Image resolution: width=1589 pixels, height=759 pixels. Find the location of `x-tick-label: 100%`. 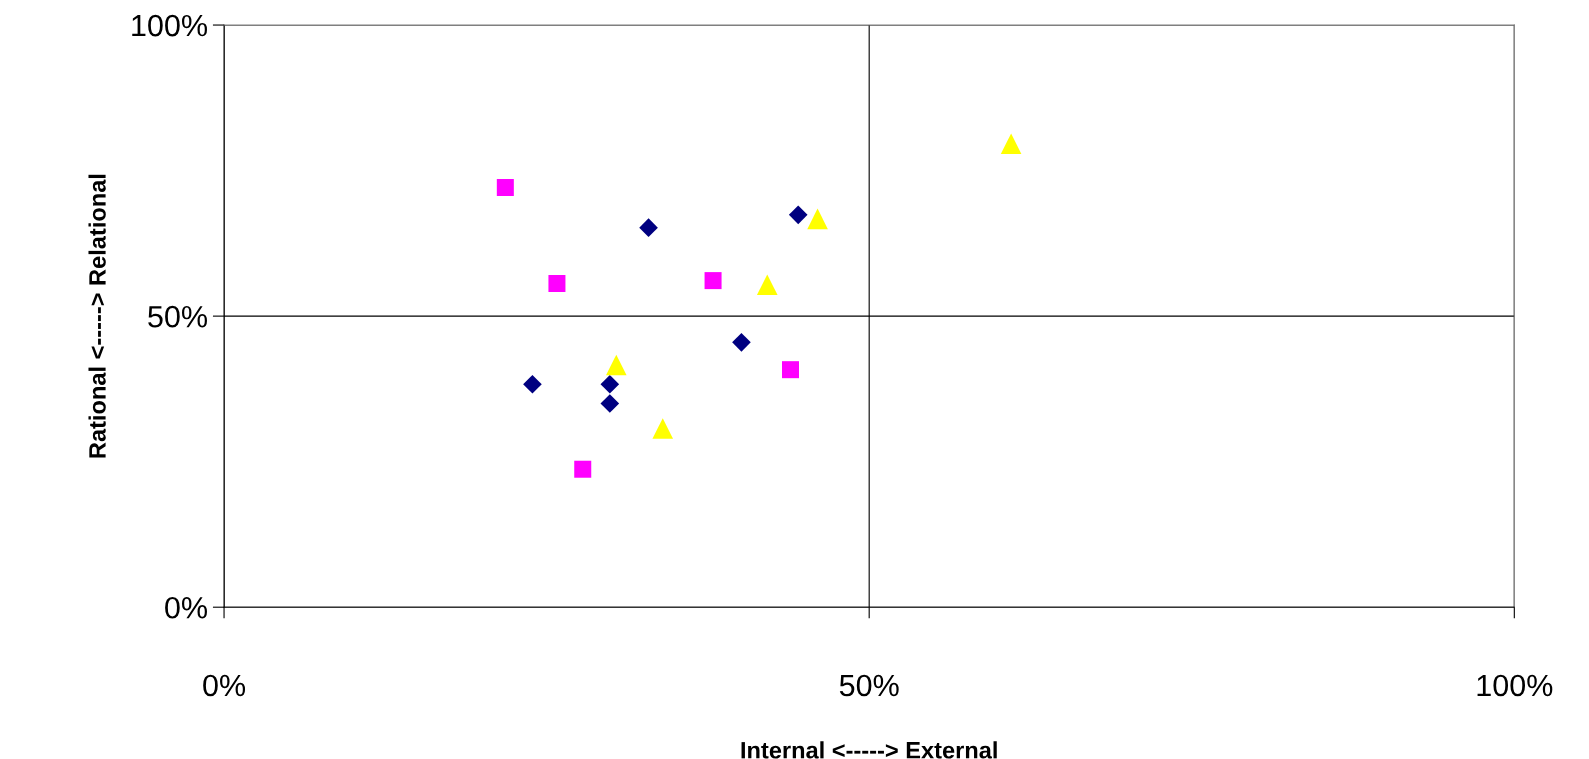

x-tick-label: 100% is located at coordinates (1515, 685).